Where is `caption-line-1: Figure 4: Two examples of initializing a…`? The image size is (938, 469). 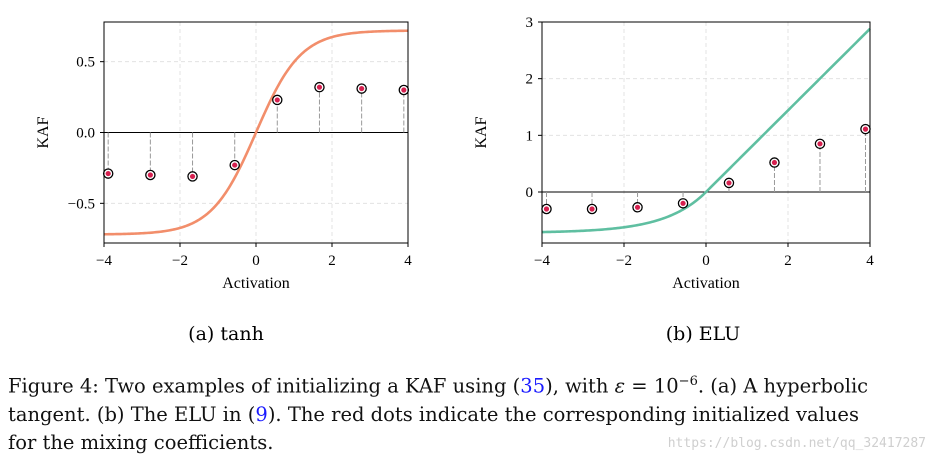
caption-line-1: Figure 4: Two examples of initializing a… is located at coordinates (471, 384).